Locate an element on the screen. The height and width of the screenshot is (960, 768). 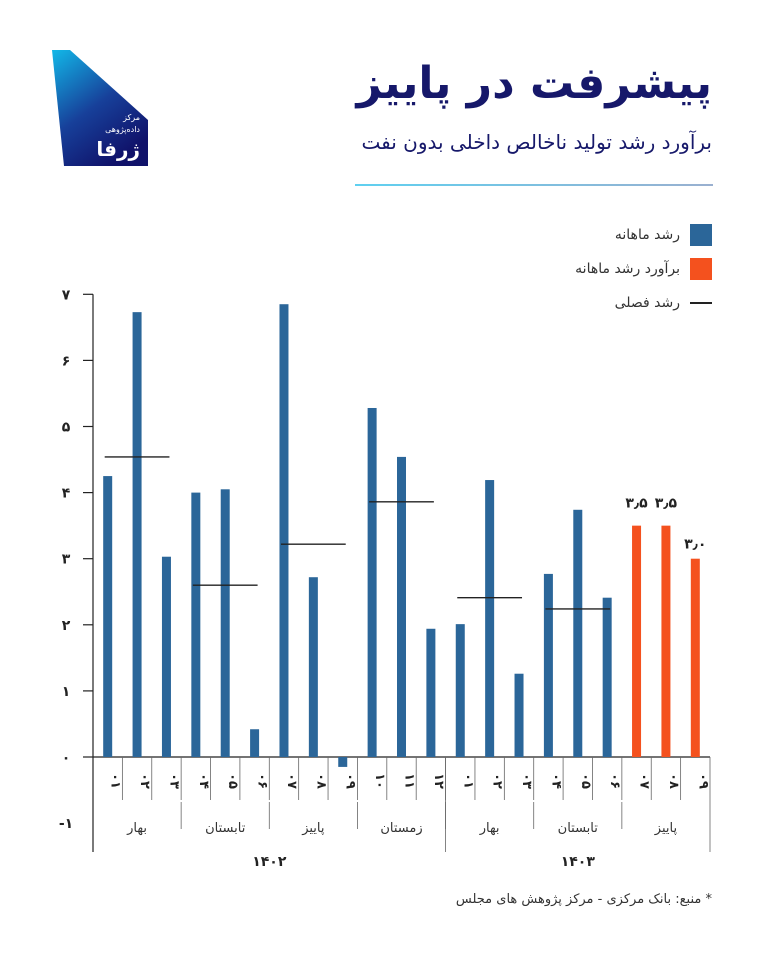
page-title: پیشرفت در پاییز is located at coordinates (534, 83).